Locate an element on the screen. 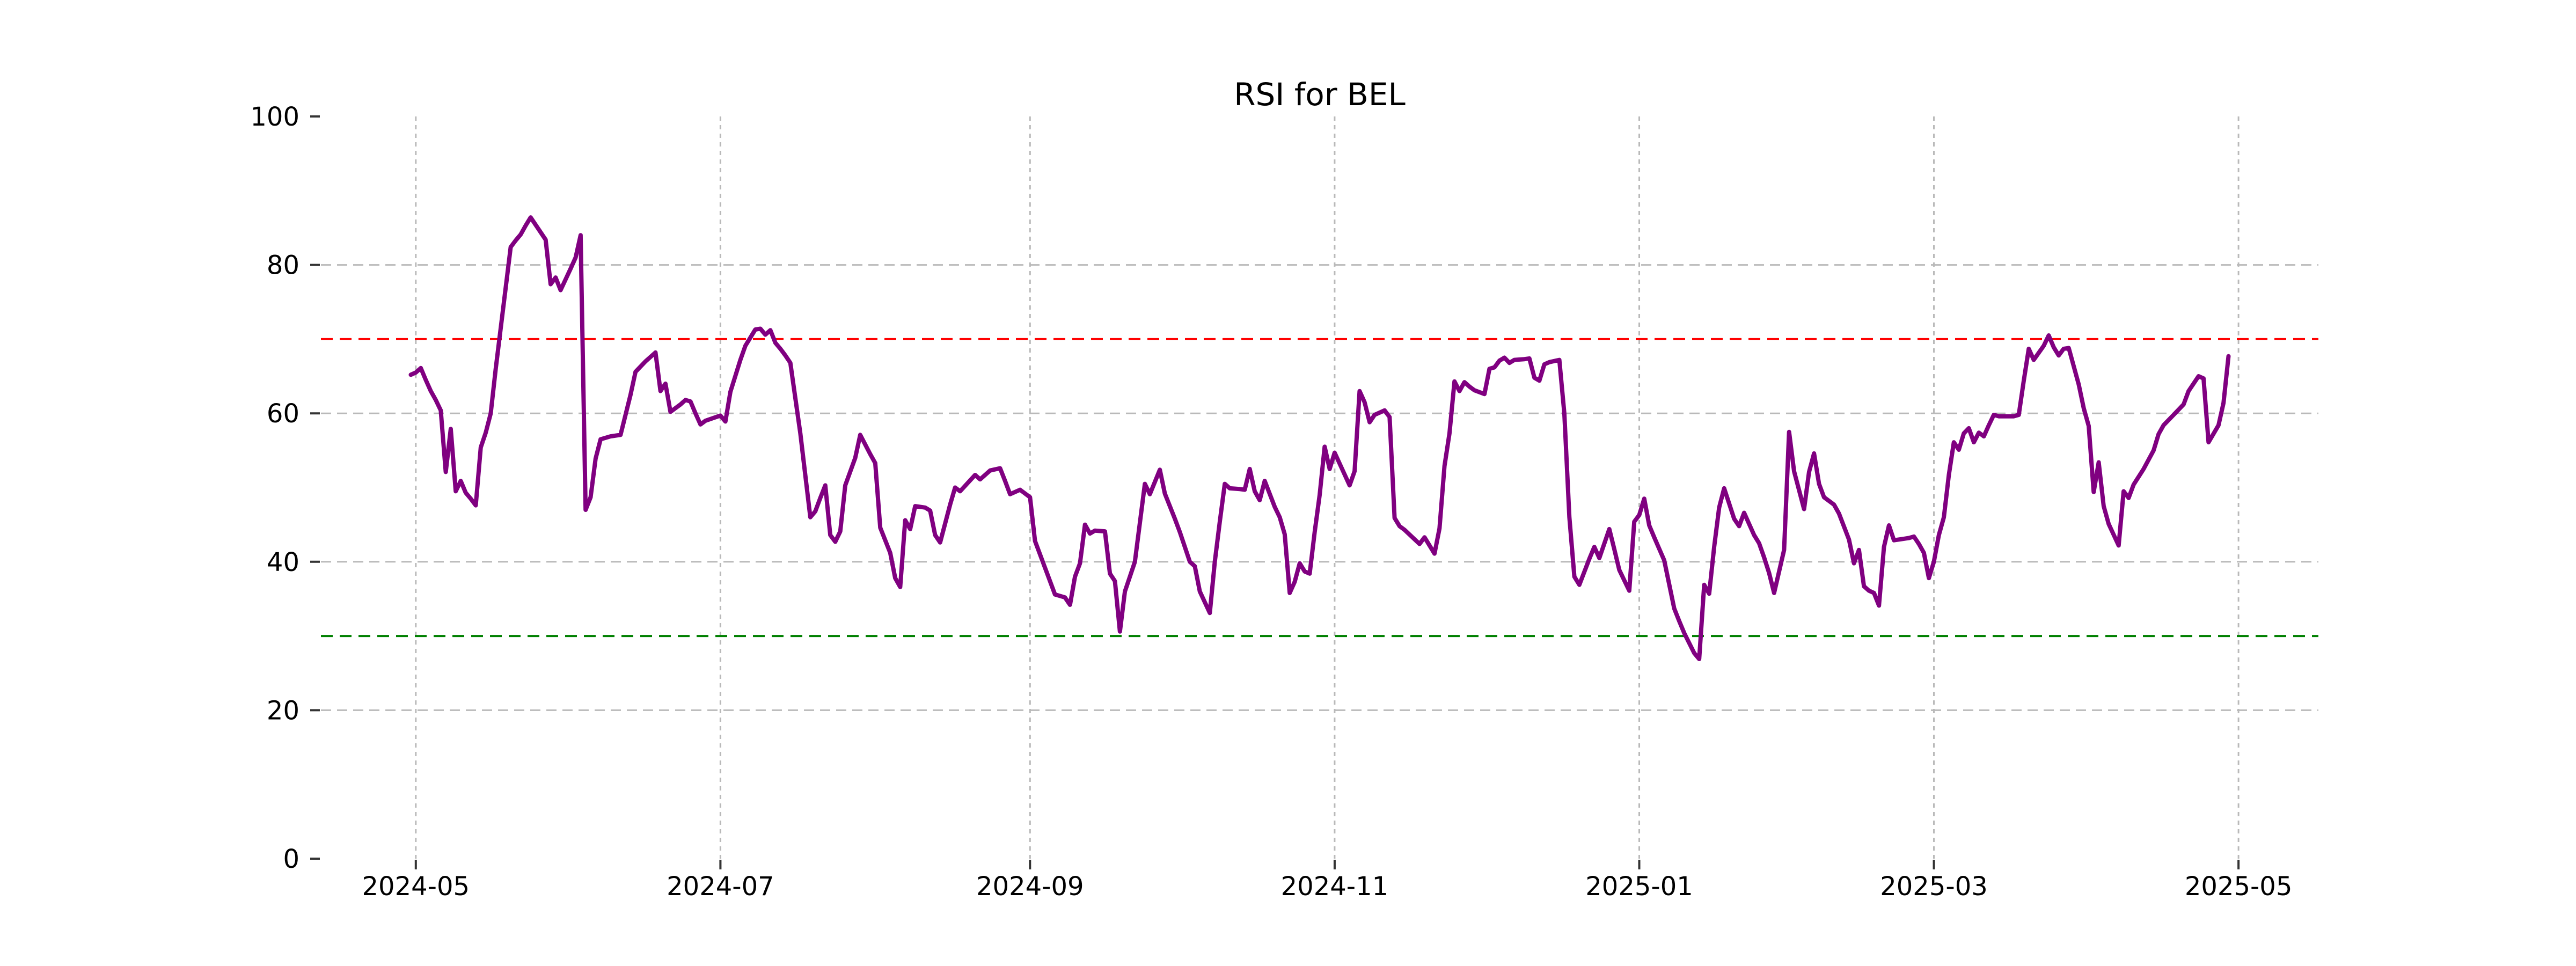 This screenshot has height=966, width=2576. y-tick-label: 60 is located at coordinates (283, 414).